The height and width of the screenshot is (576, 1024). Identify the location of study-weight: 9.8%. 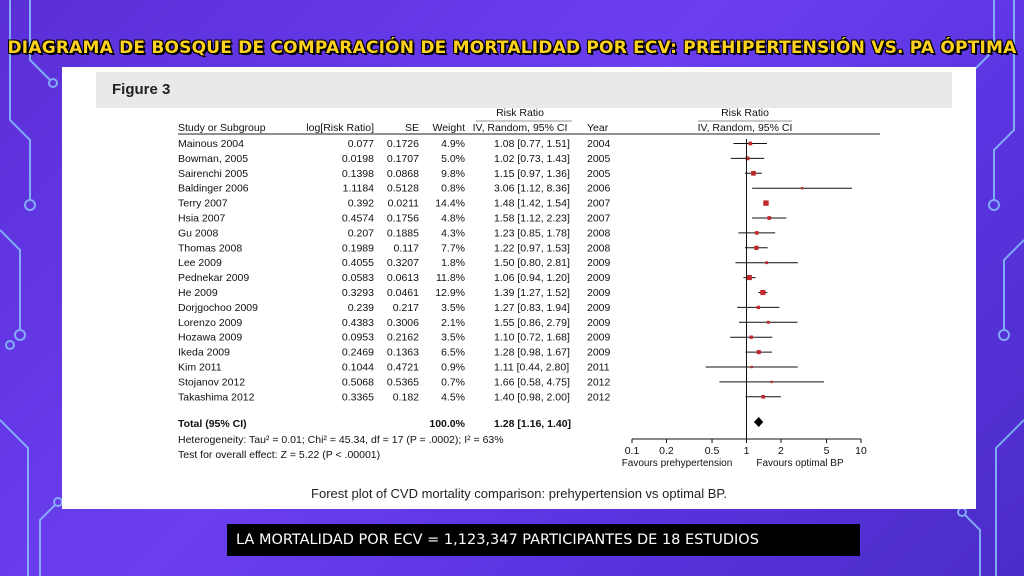
(453, 174).